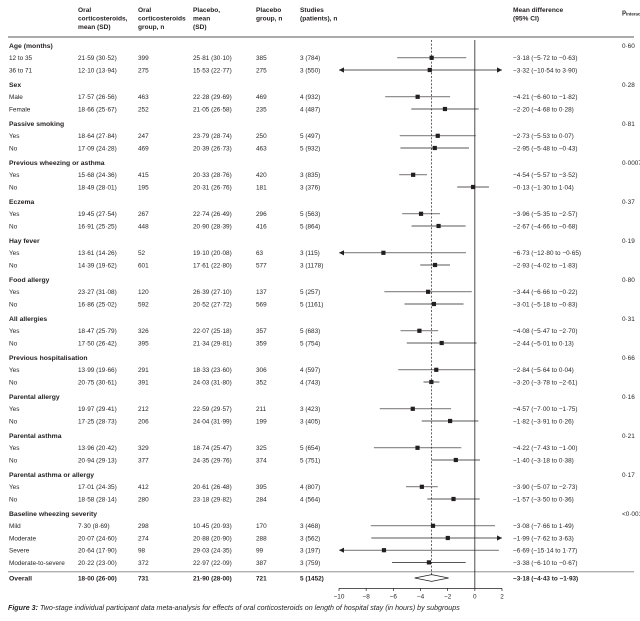 Image resolution: width=640 pixels, height=621 pixels. Describe the element at coordinates (538, 14) in the screenshot. I see `header-md: Mean difference (95% CI)` at that location.